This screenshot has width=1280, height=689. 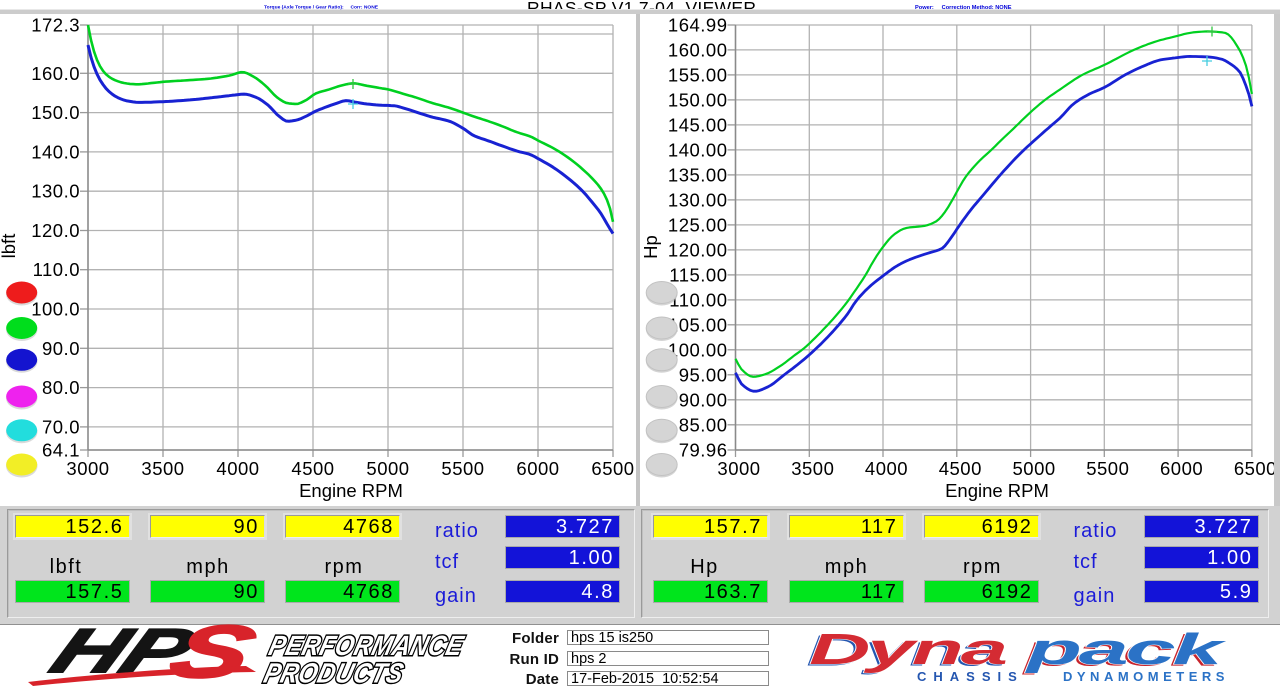 What do you see at coordinates (55, 230) in the screenshot?
I see `svg-text: 120.0` at bounding box center [55, 230].